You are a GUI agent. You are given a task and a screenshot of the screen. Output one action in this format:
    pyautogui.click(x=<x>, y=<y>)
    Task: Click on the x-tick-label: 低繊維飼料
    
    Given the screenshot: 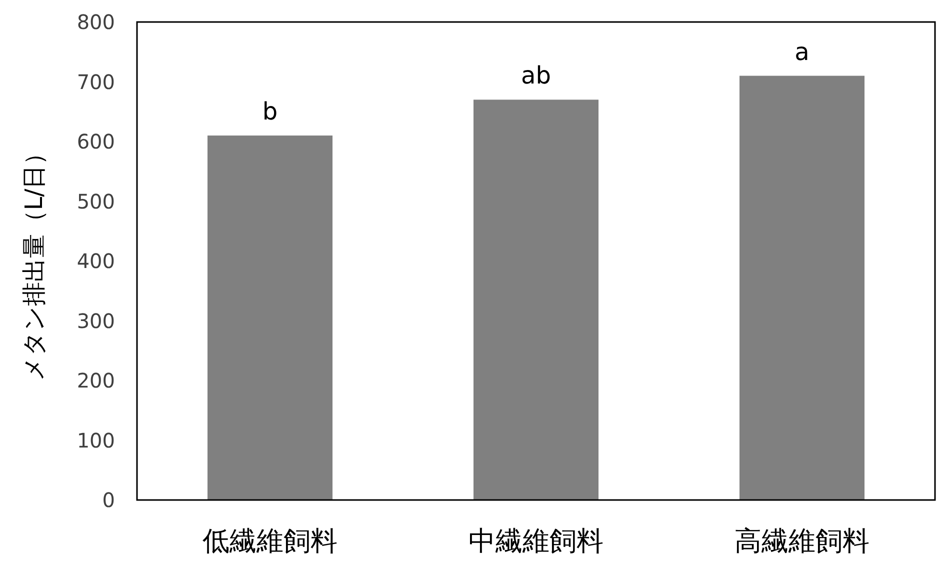 What is the action you would take?
    pyautogui.click(x=270, y=541)
    